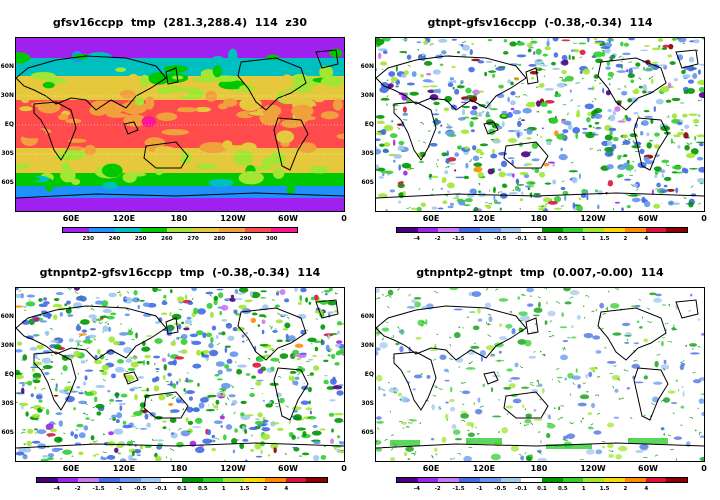 This screenshot has width=720, height=500. I want to click on colorbar-label: 240, so click(114, 239).